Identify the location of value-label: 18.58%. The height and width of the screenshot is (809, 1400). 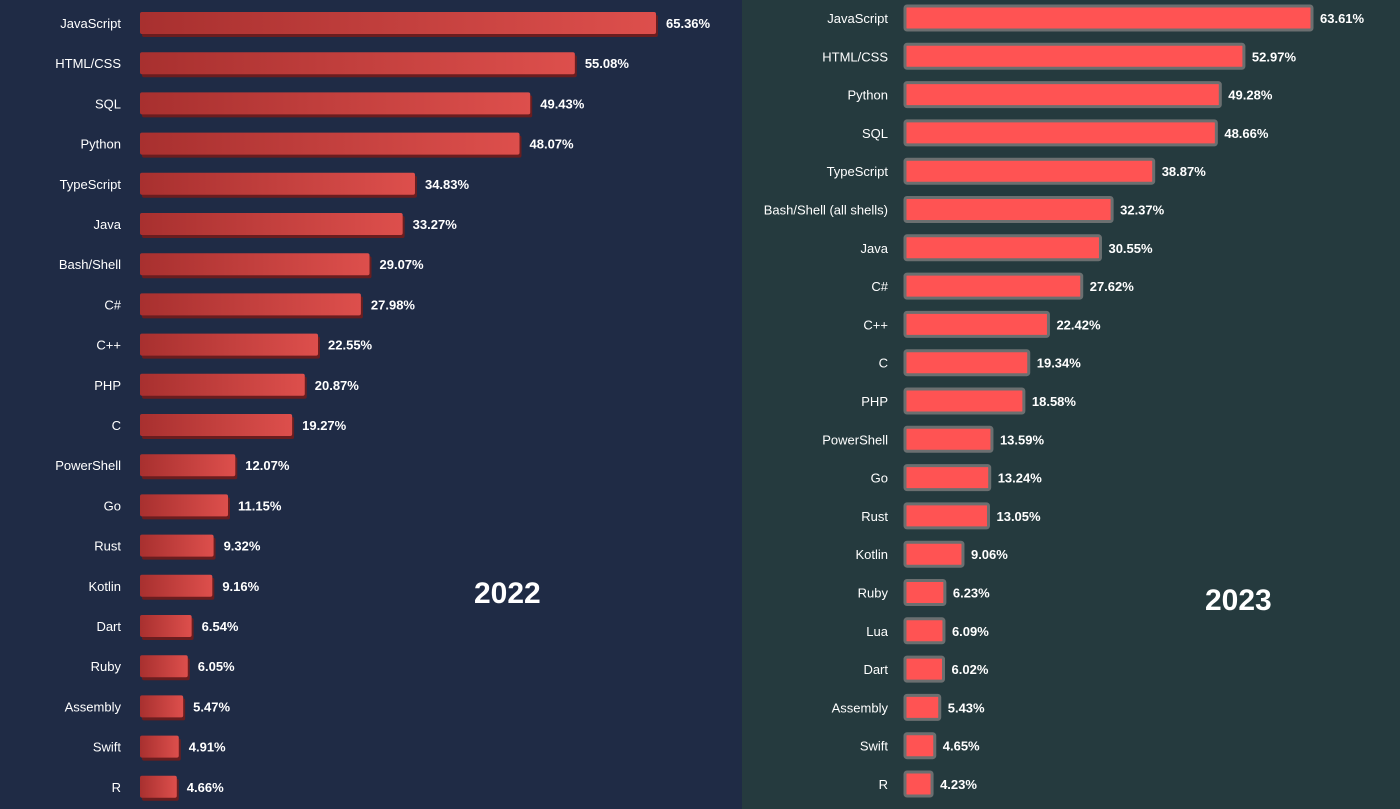
(1054, 401).